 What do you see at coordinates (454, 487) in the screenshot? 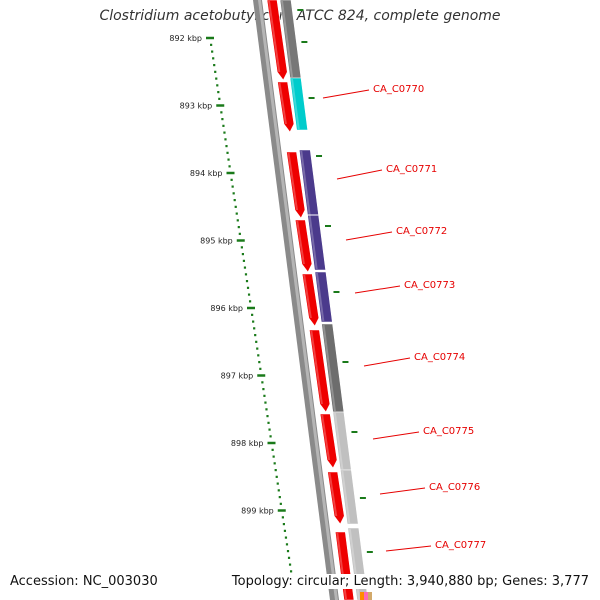
I see `gene-label: CA_C0776` at bounding box center [454, 487].